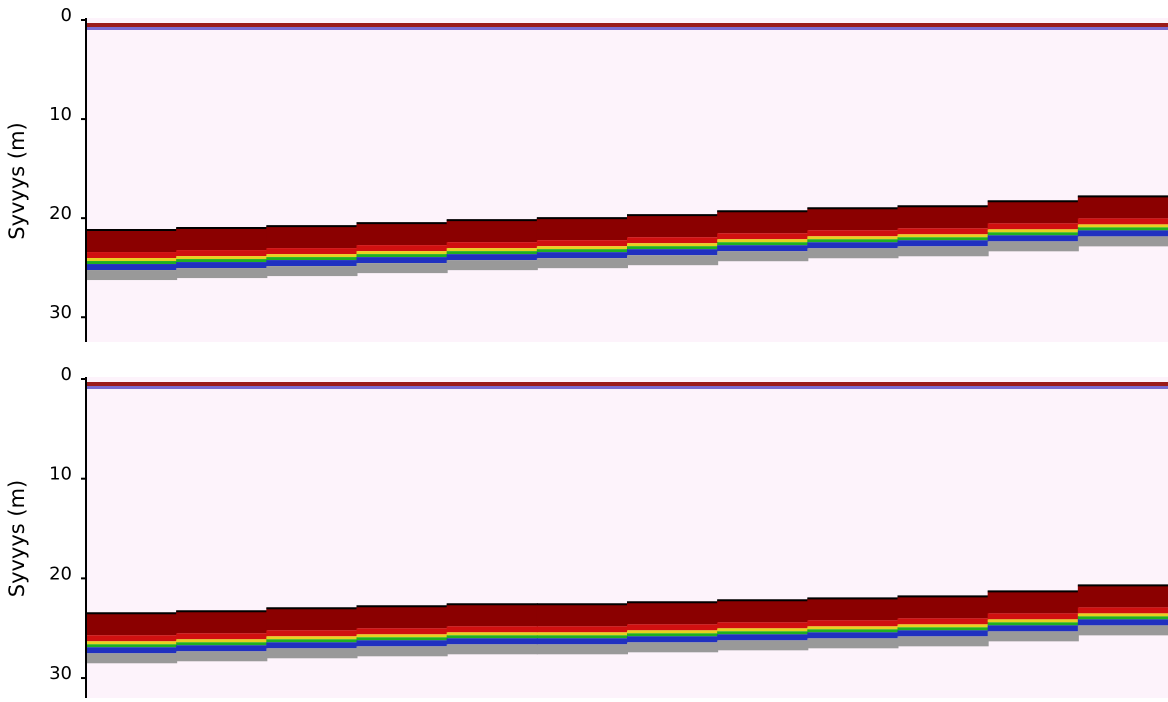  What do you see at coordinates (66, 15) in the screenshot?
I see `y-tick-label: 0` at bounding box center [66, 15].